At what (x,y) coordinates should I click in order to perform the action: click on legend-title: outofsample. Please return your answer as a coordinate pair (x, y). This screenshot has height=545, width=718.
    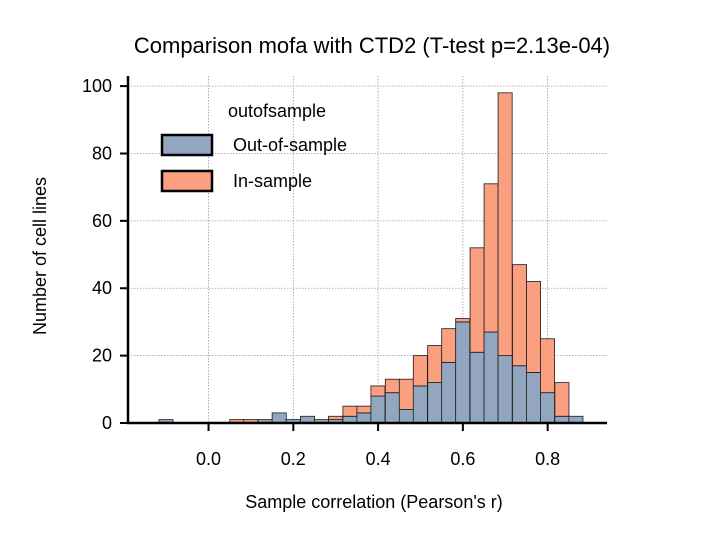
    Looking at the image, I should click on (277, 111).